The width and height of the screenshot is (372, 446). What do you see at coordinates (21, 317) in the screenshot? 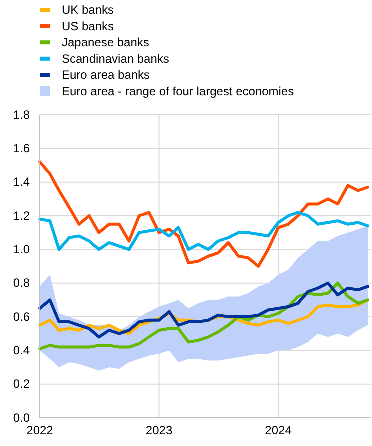
I see `y-tick-label: 0.6` at bounding box center [21, 317].